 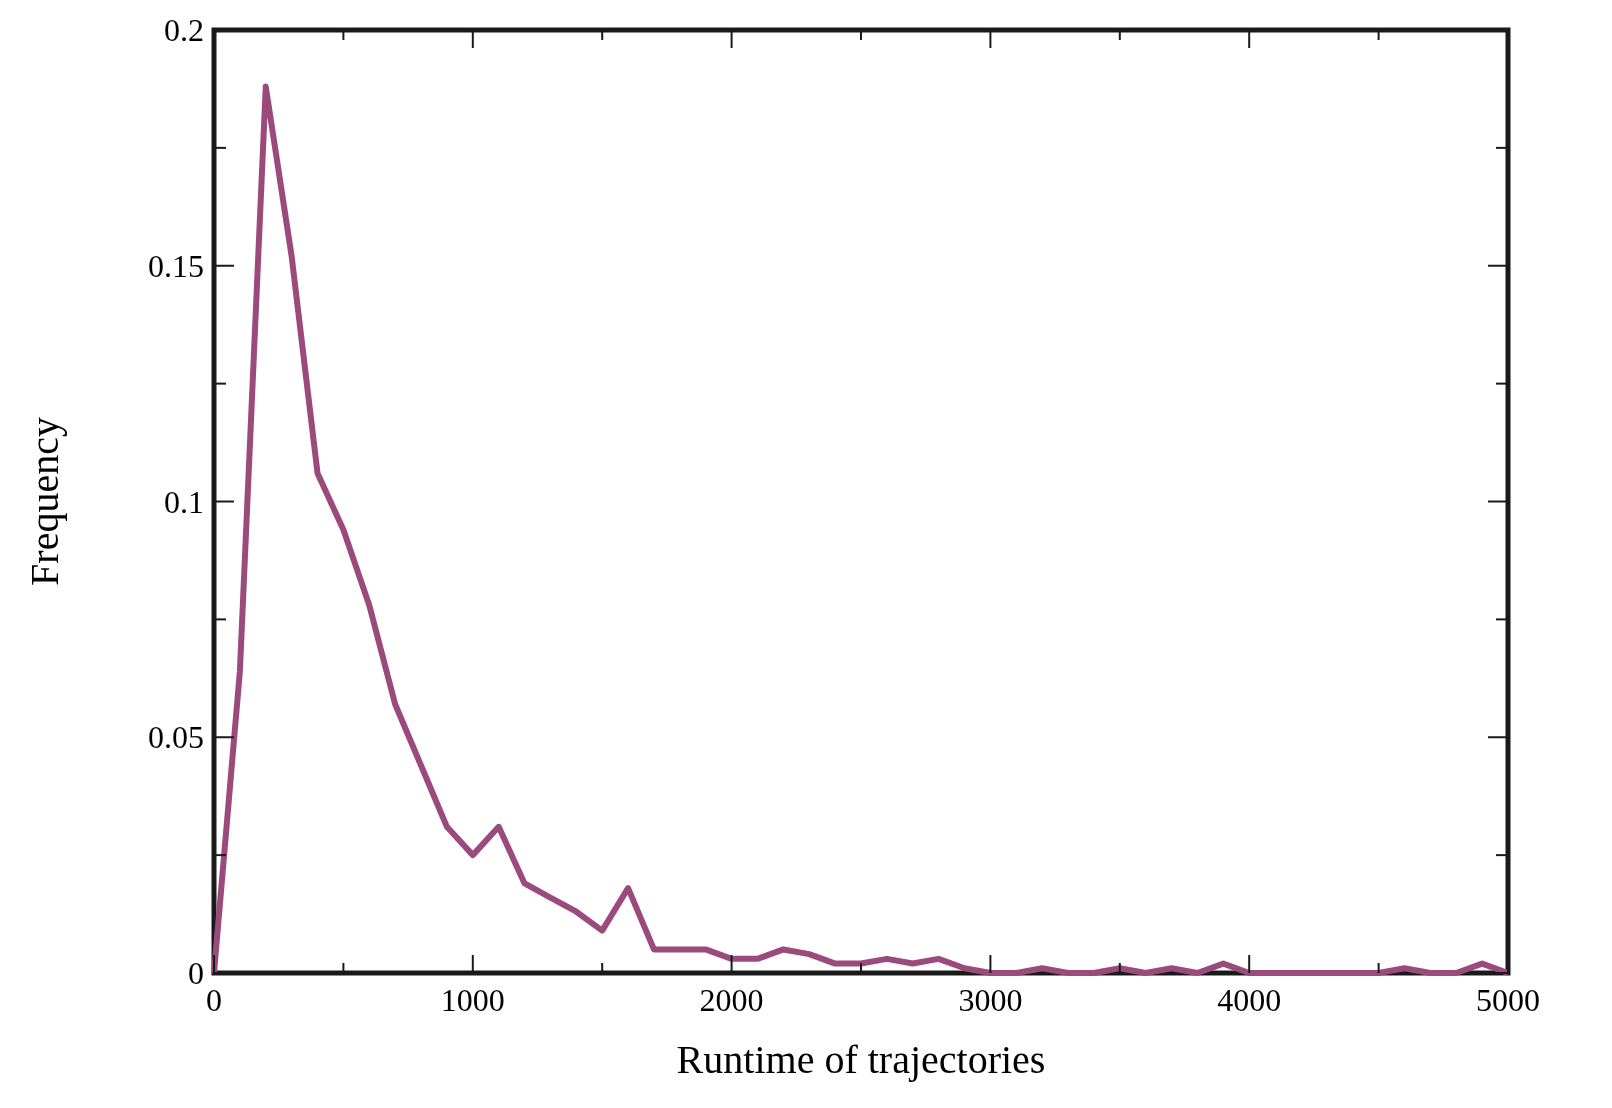 I want to click on x-axis-title: Runtime of trajectories, so click(x=861, y=1059).